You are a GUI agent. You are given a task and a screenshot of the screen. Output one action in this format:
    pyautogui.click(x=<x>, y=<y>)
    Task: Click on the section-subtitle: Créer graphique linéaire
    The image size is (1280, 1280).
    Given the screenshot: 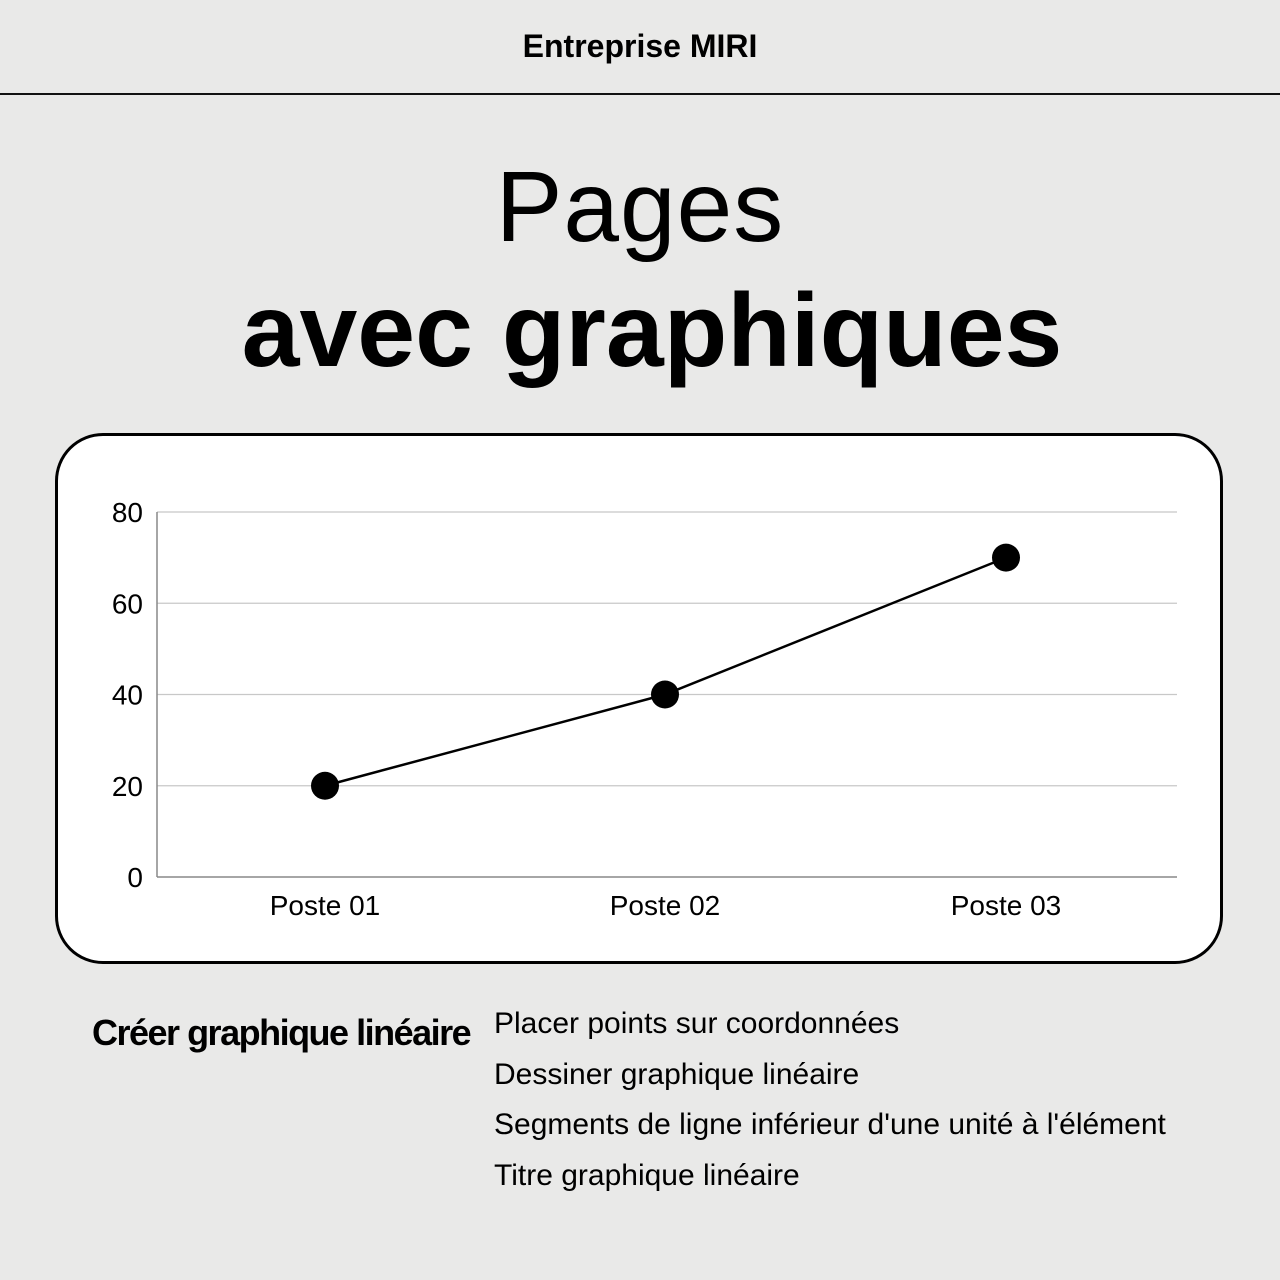 What is the action you would take?
    pyautogui.click(x=282, y=1032)
    